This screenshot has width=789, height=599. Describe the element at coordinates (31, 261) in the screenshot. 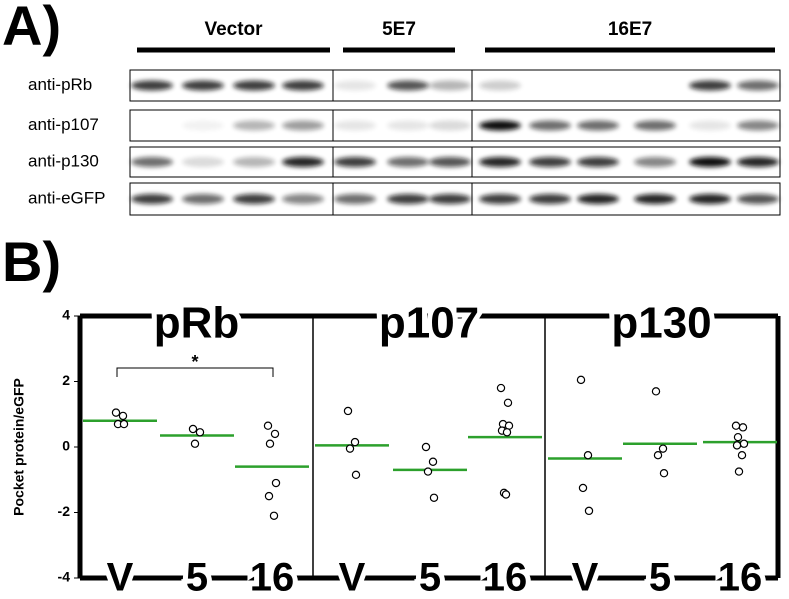

I see `panel-label: B)` at that location.